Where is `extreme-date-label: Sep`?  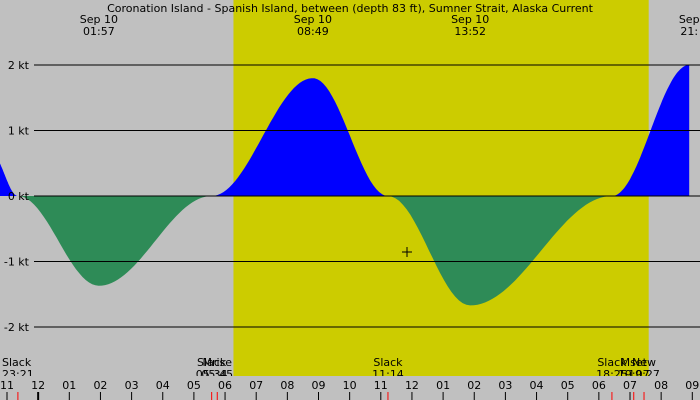
extreme-date-label: Sep is located at coordinates (689, 19).